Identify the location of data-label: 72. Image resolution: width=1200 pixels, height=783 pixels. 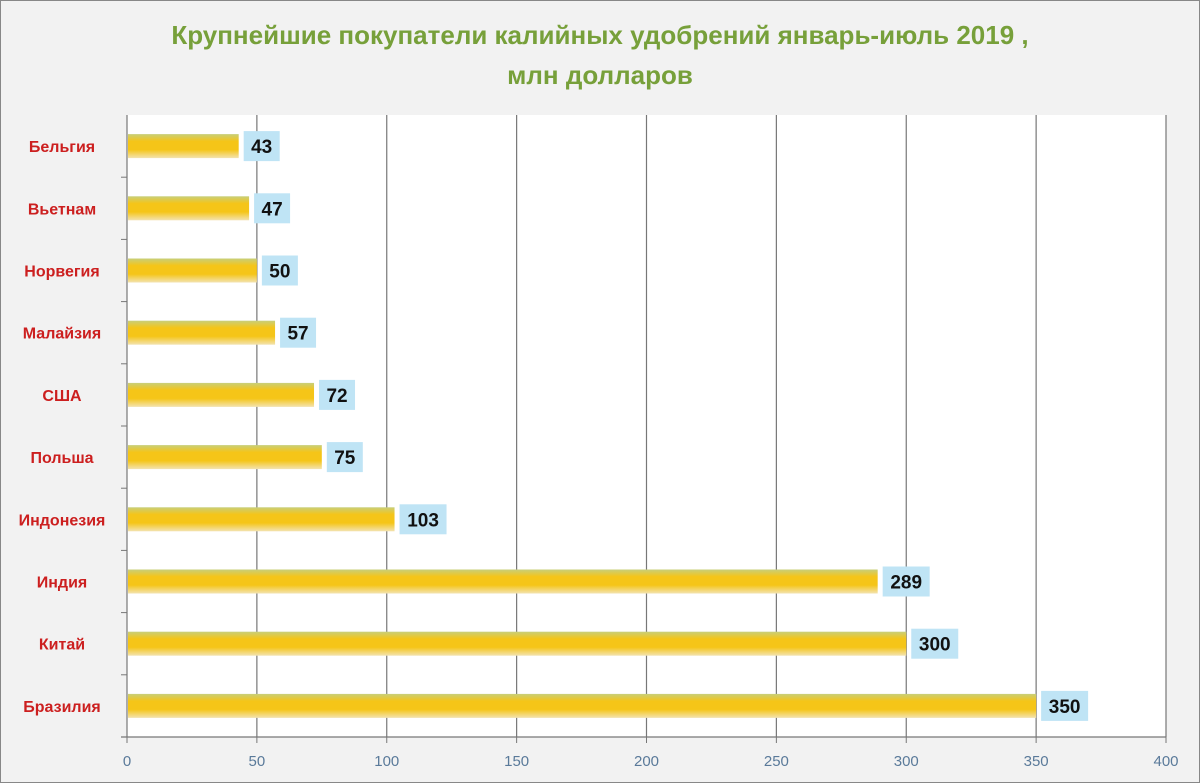
(336, 396).